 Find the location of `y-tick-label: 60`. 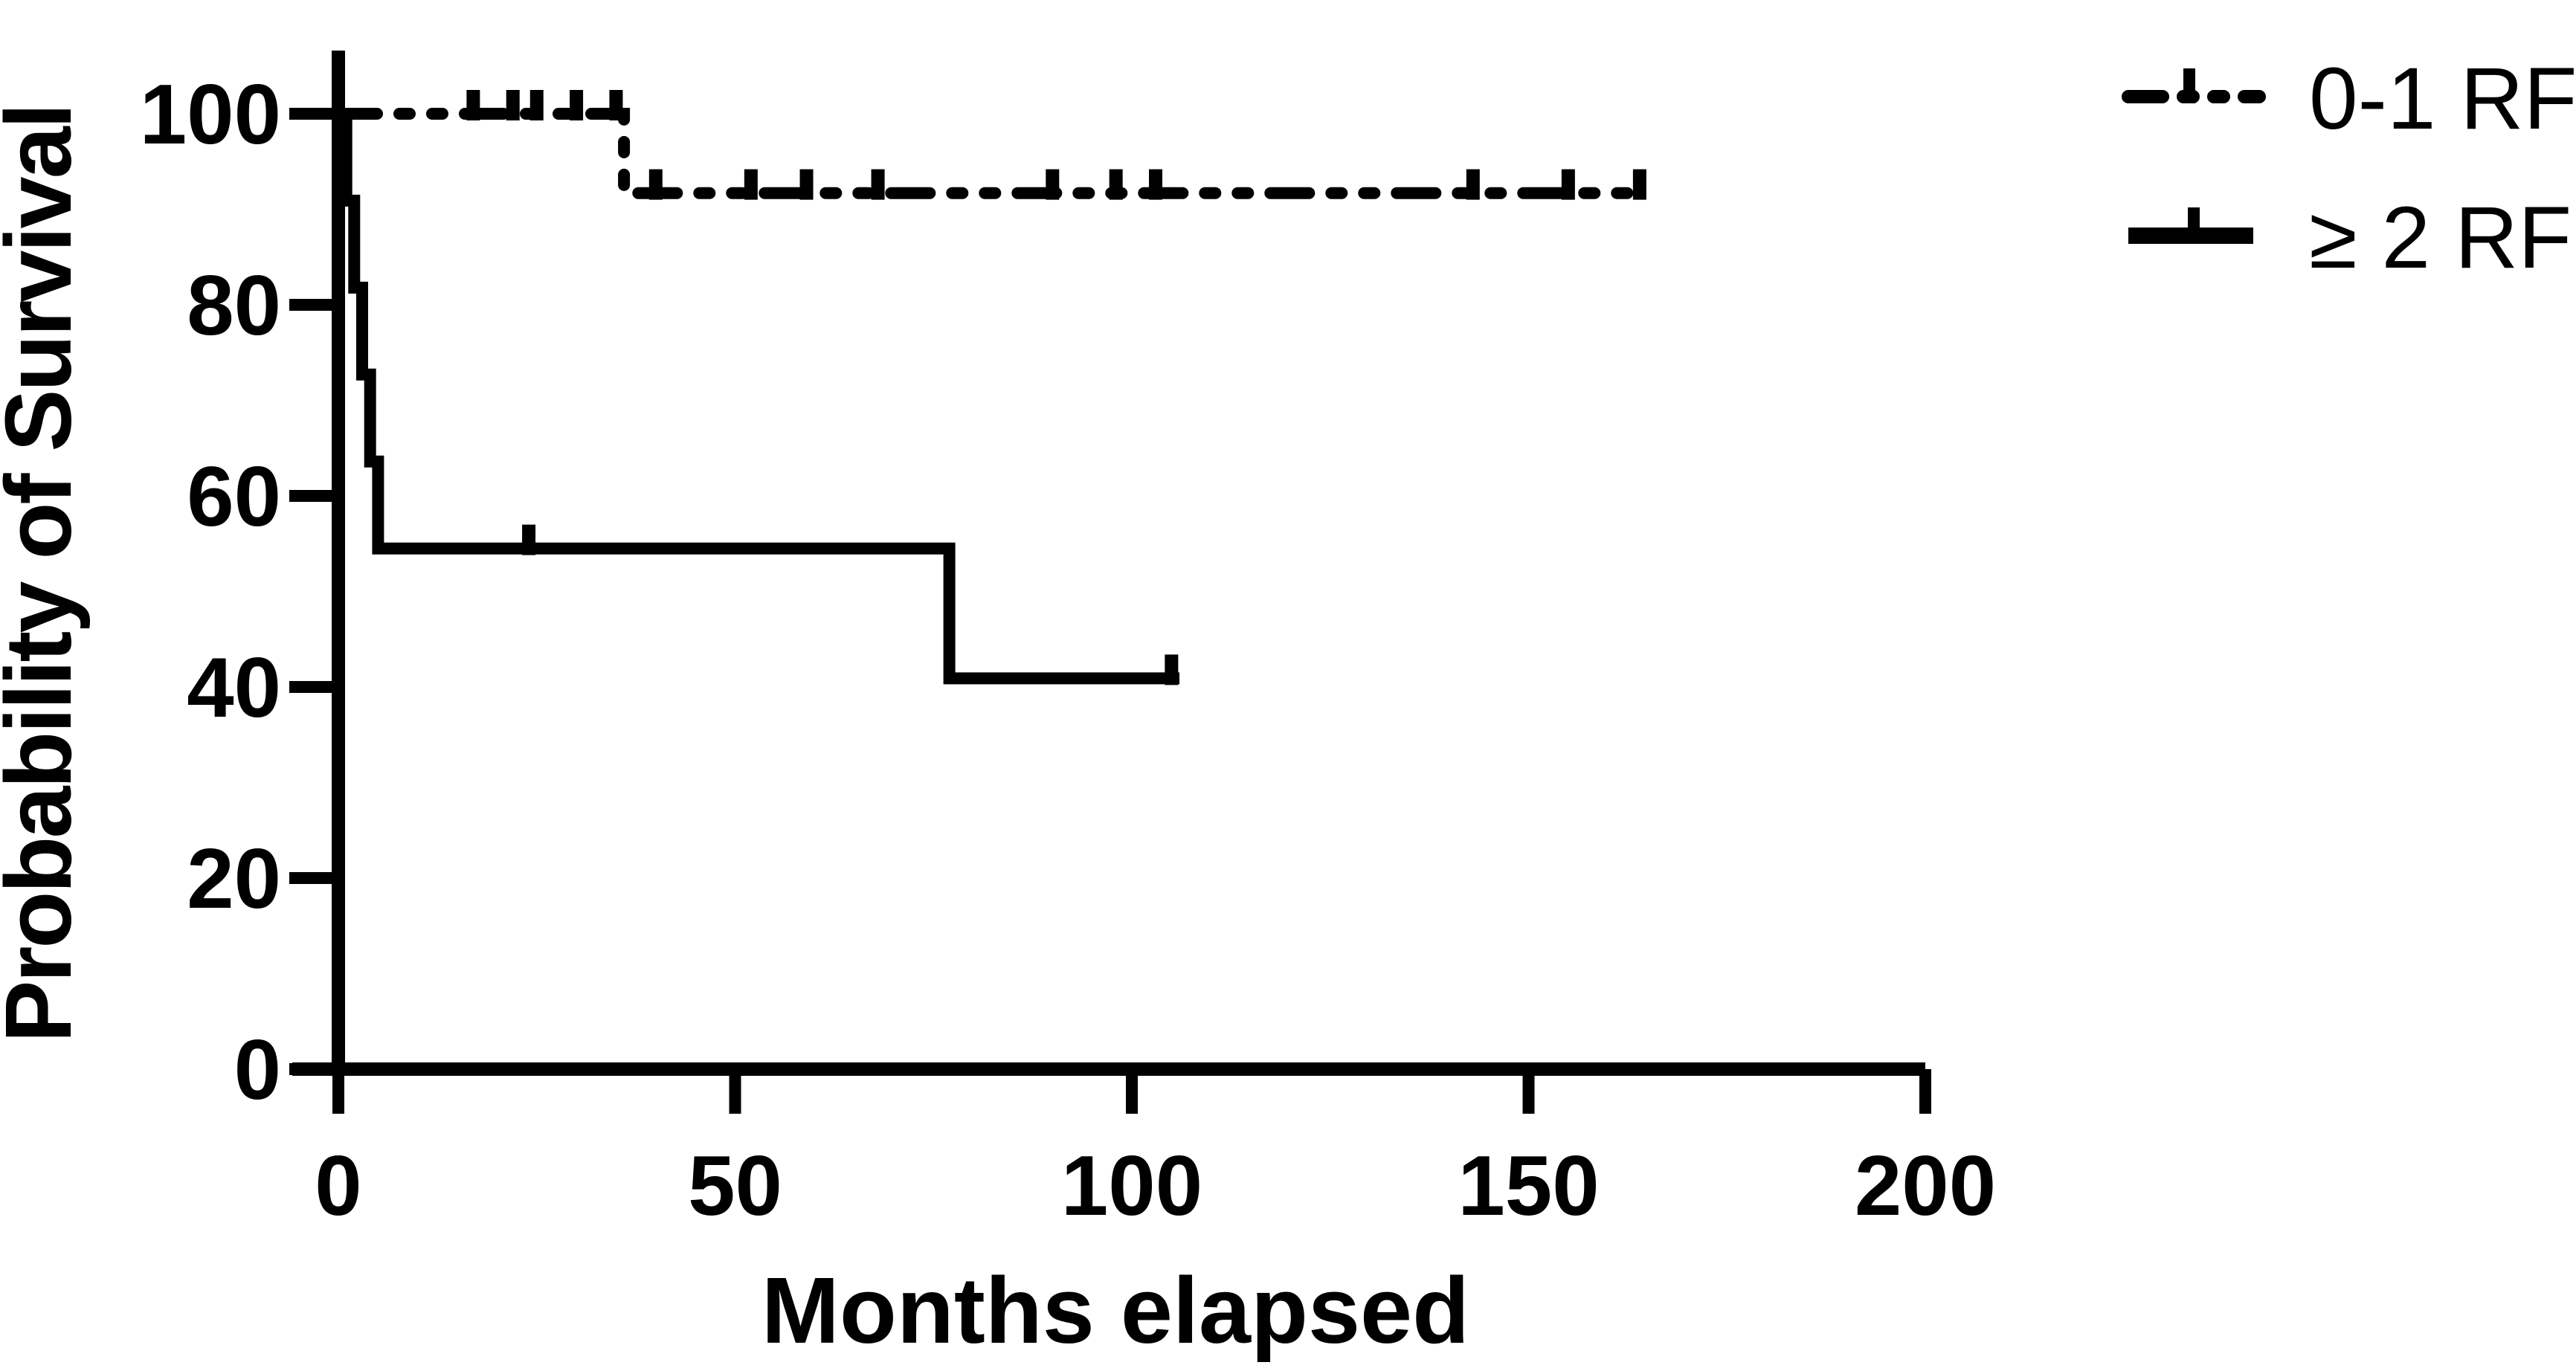

y-tick-label: 60 is located at coordinates (234, 497).